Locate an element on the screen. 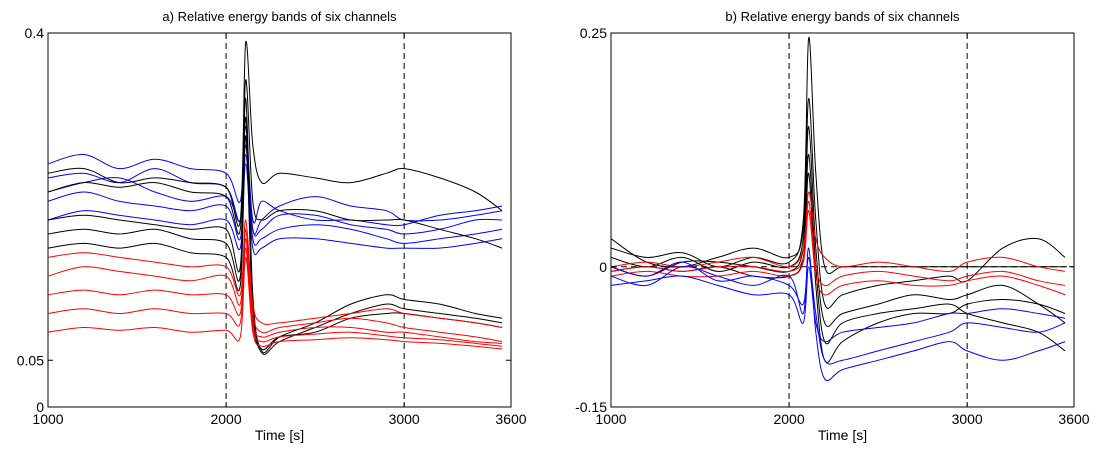 The height and width of the screenshot is (458, 1115). y-tick-label: 0.05 is located at coordinates (30, 360).